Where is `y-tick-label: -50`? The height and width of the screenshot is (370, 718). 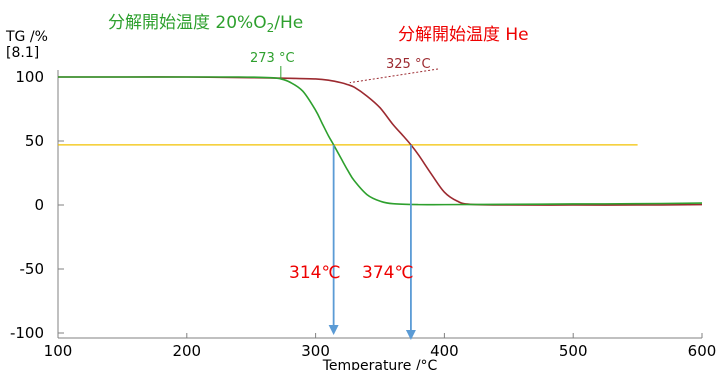
y-tick-label: -50 is located at coordinates (32, 269).